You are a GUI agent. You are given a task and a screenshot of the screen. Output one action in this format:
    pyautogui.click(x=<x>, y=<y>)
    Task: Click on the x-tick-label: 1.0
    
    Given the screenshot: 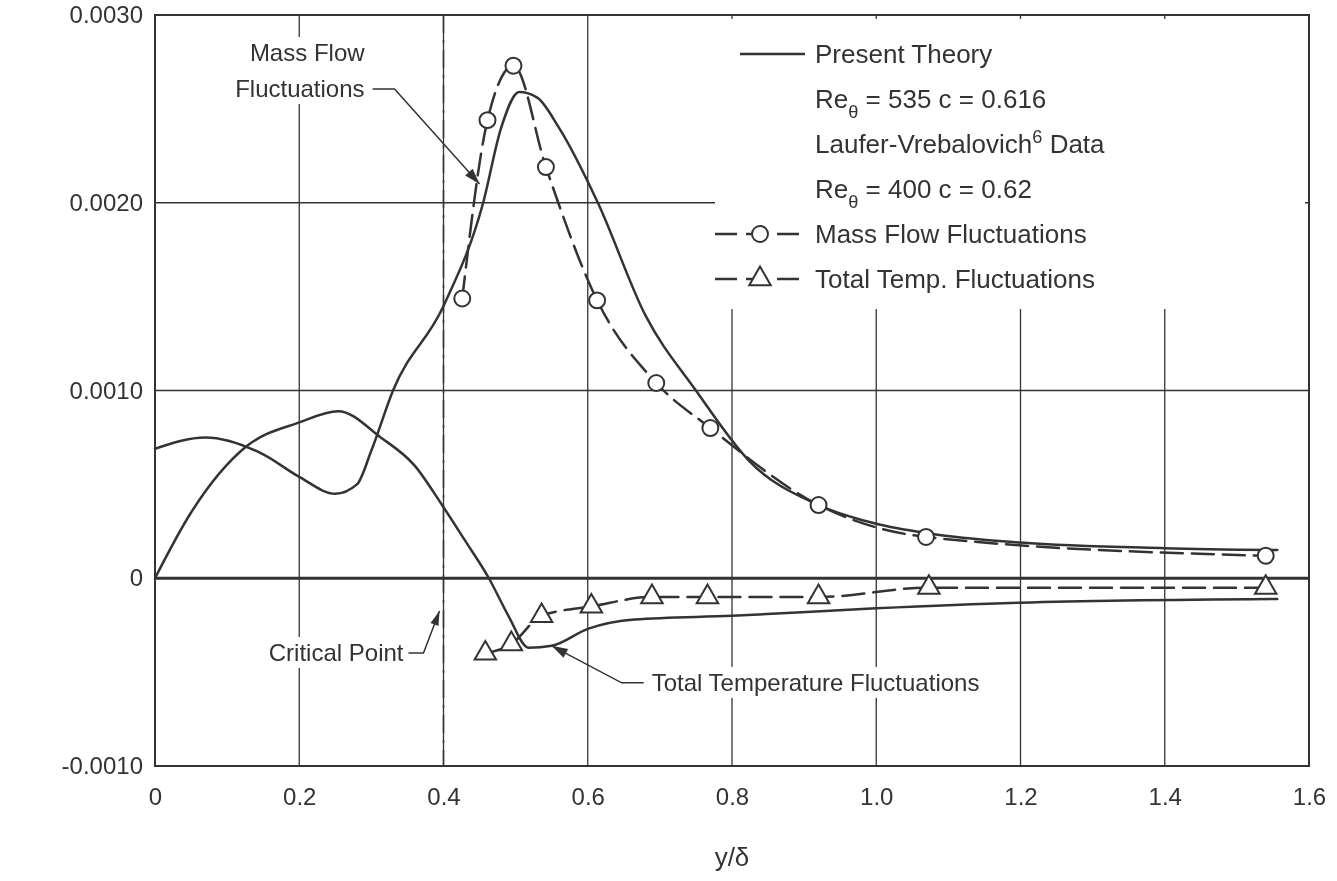 What is the action you would take?
    pyautogui.click(x=877, y=797)
    